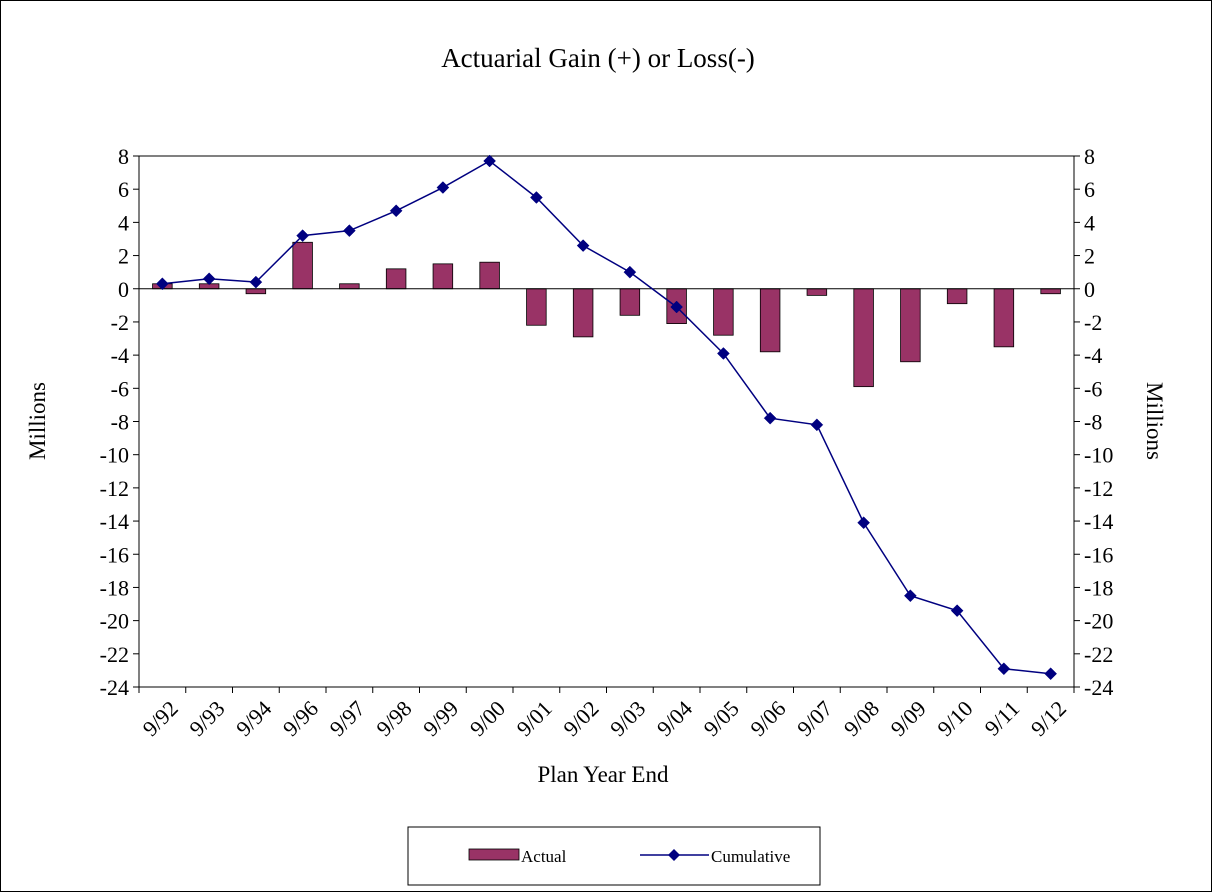 This screenshot has height=896, width=1212. I want to click on x-tick-label: 9/05, so click(720, 718).